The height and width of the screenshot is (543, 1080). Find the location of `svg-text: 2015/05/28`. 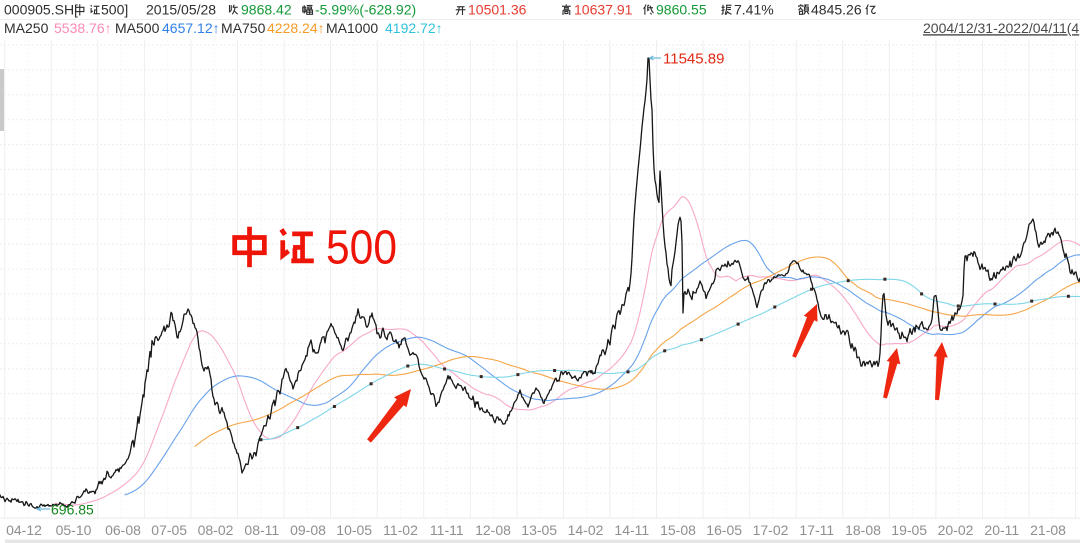

svg-text: 2015/05/28 is located at coordinates (181, 10).